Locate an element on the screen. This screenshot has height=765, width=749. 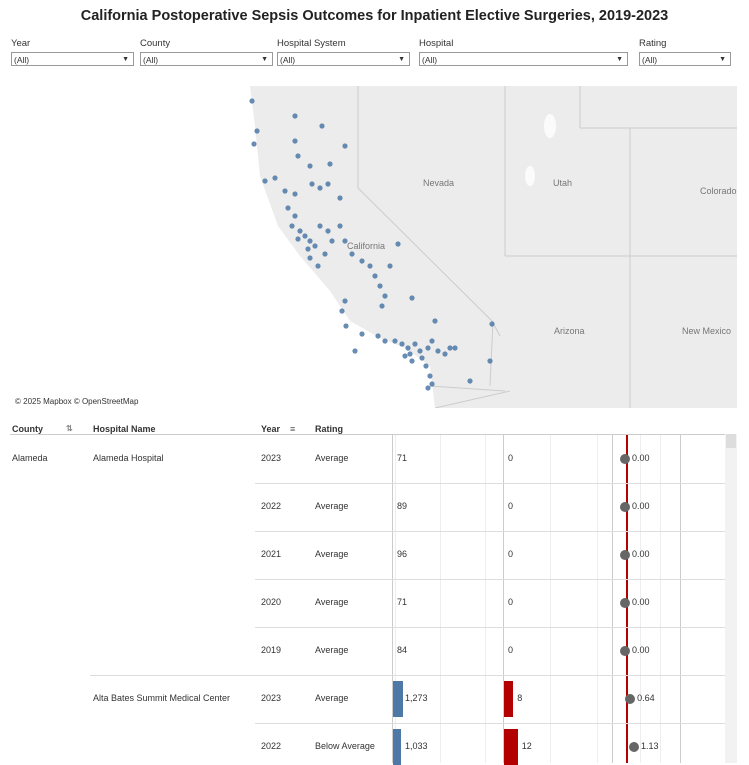
sepsis-value: 12 is located at coordinates (526, 746).